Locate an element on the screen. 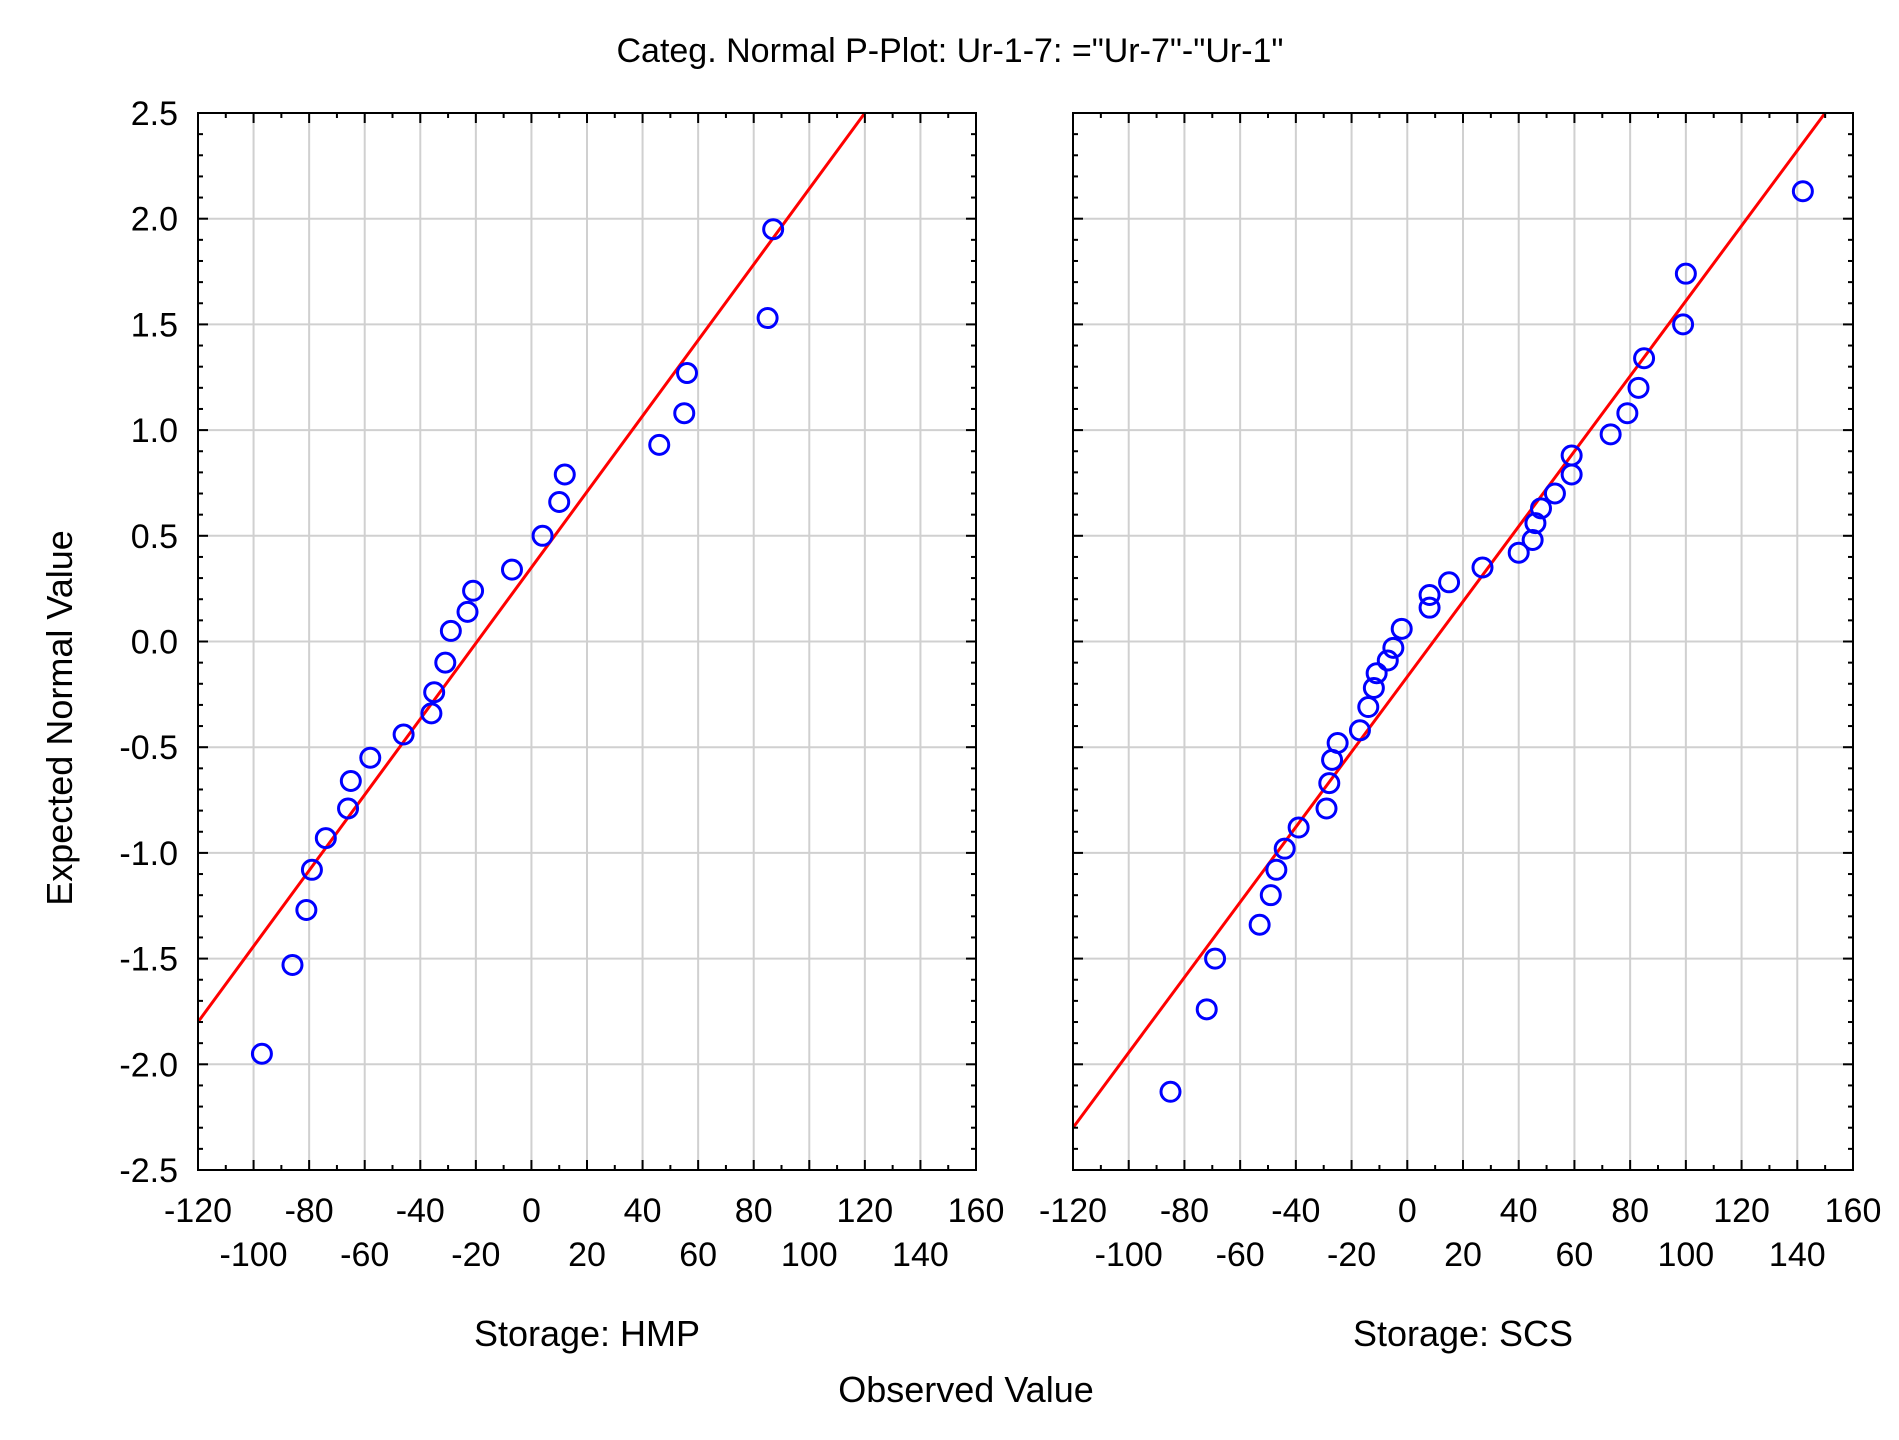  y-tick-label: -1.0 is located at coordinates (148, 854).